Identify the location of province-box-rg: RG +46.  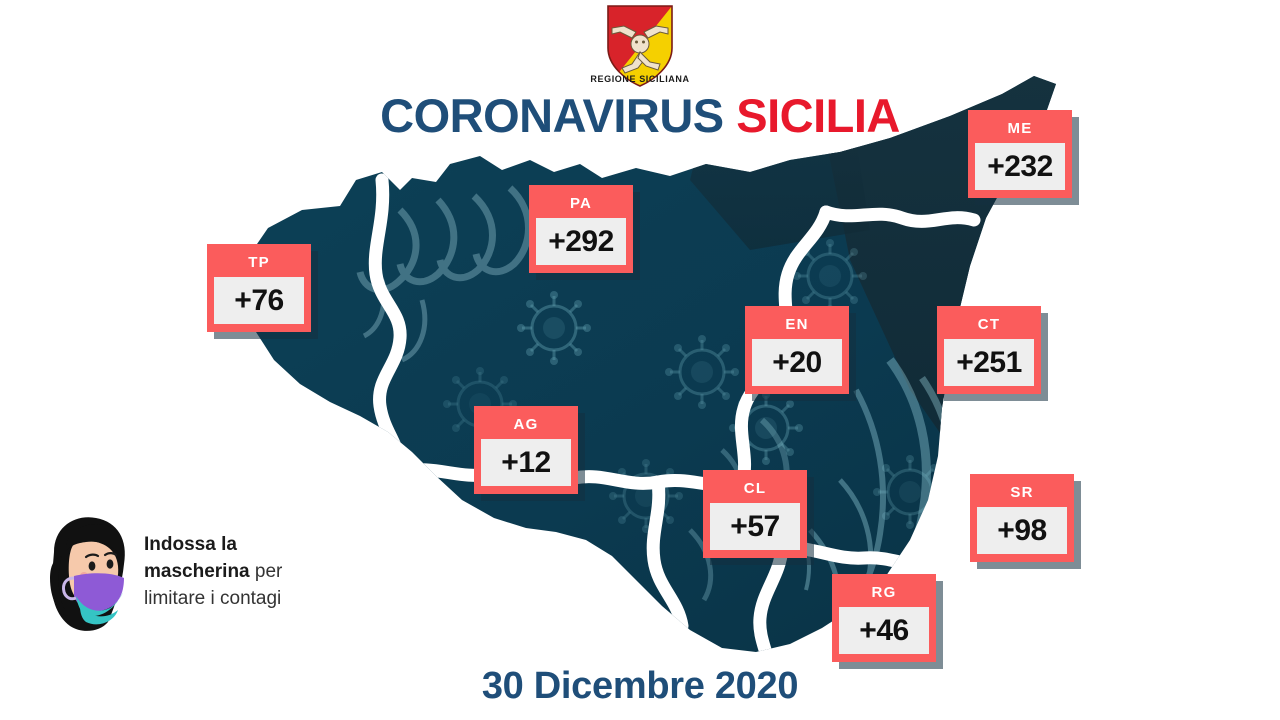
(887, 621).